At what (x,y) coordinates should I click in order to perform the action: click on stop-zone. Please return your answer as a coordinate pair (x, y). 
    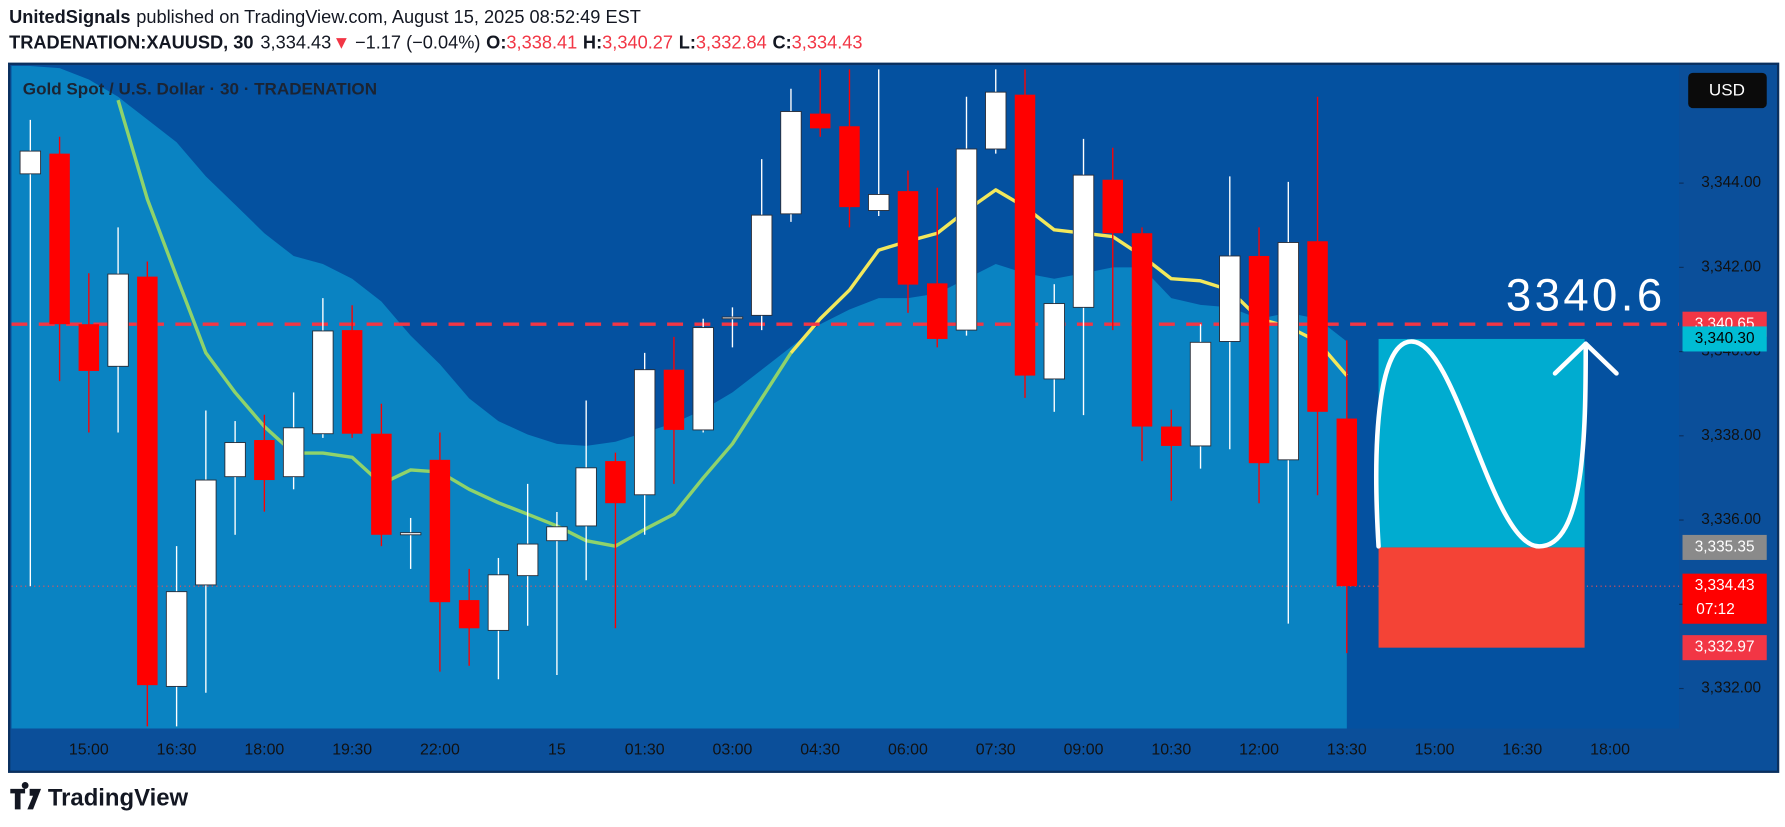
    Looking at the image, I should click on (1481, 597).